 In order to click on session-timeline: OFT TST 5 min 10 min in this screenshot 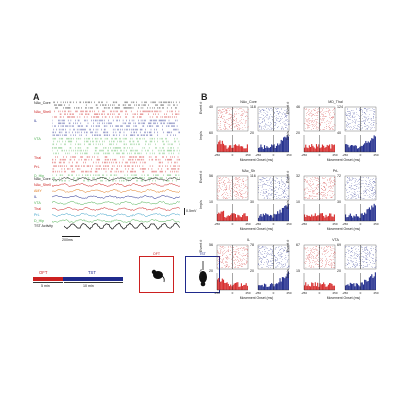, I will do `click(78, 285)`.